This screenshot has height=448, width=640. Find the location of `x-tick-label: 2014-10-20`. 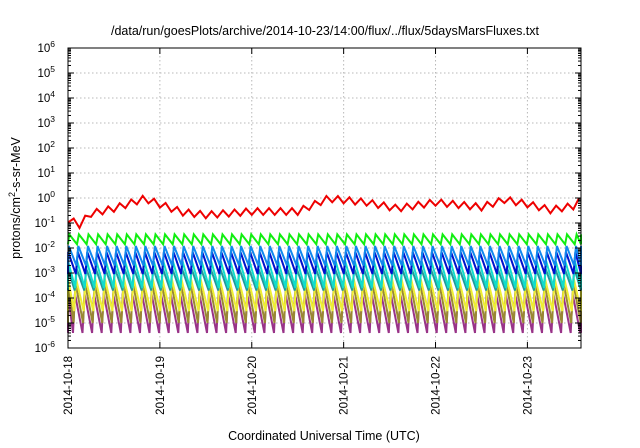

x-tick-label: 2014-10-20 is located at coordinates (253, 385).